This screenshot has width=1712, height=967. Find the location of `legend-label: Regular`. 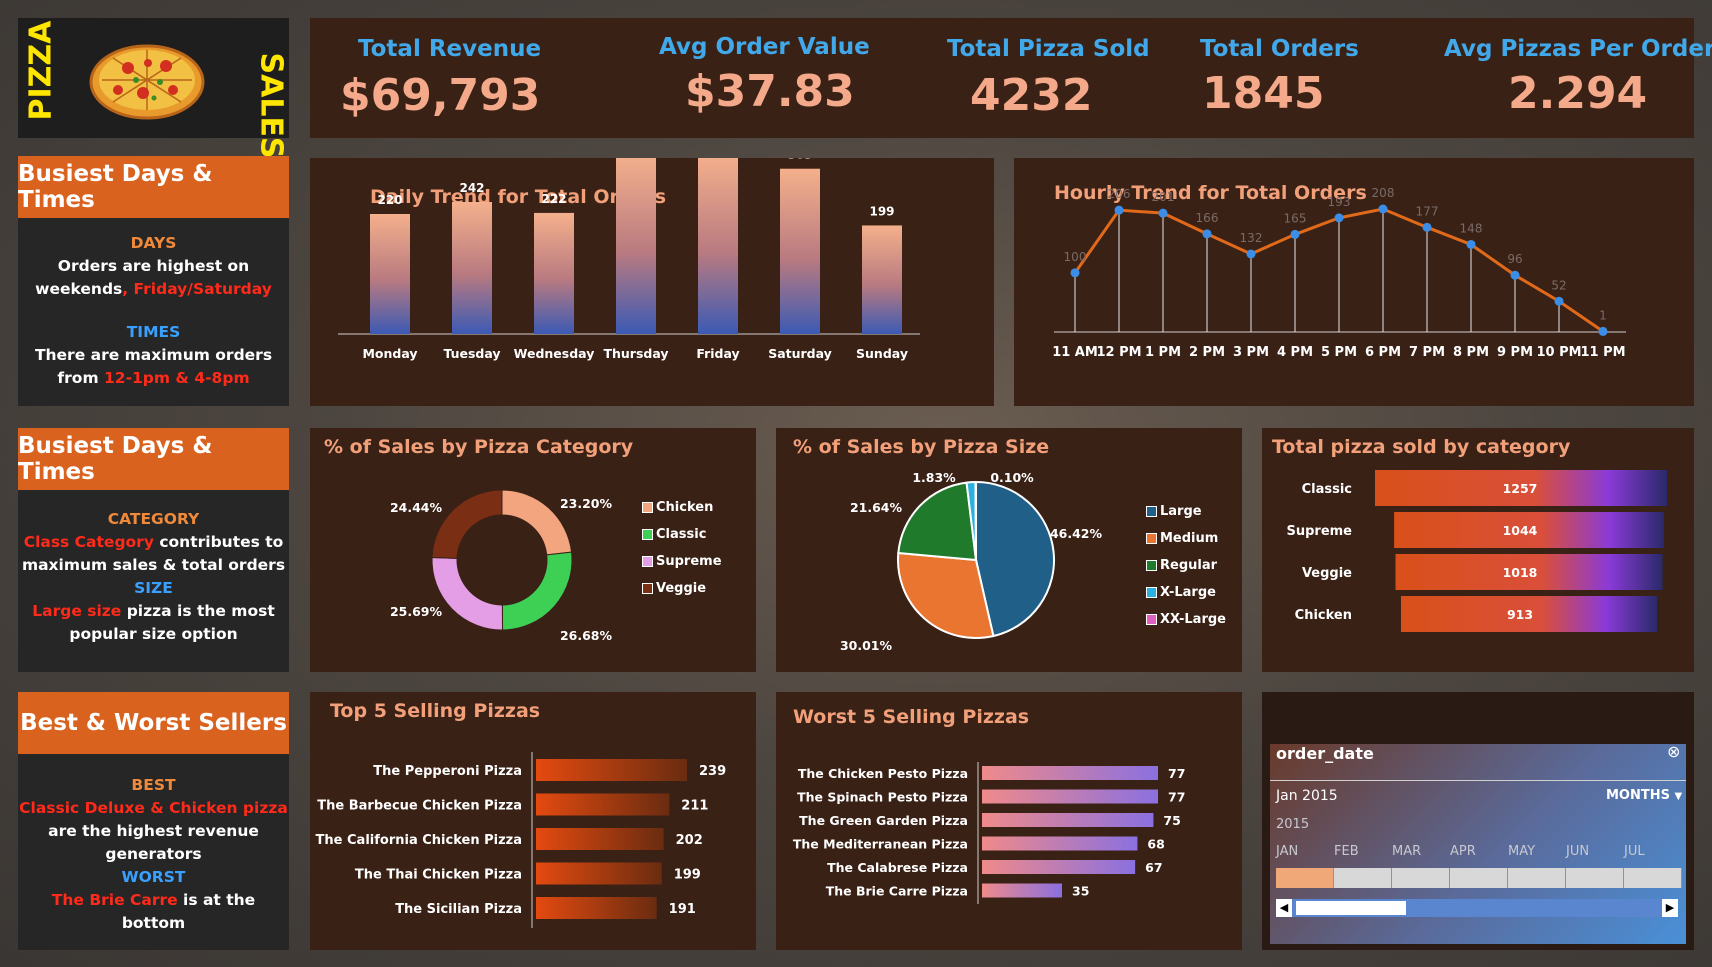

legend-label: Regular is located at coordinates (1189, 565).